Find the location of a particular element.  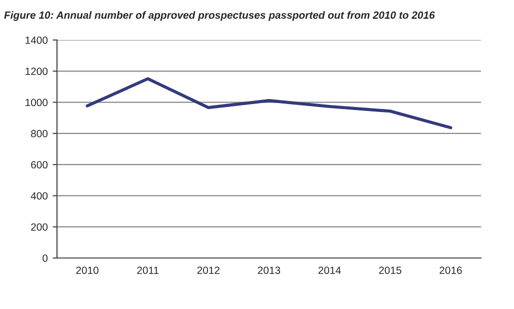

x-tick-label: 2015 is located at coordinates (390, 270).